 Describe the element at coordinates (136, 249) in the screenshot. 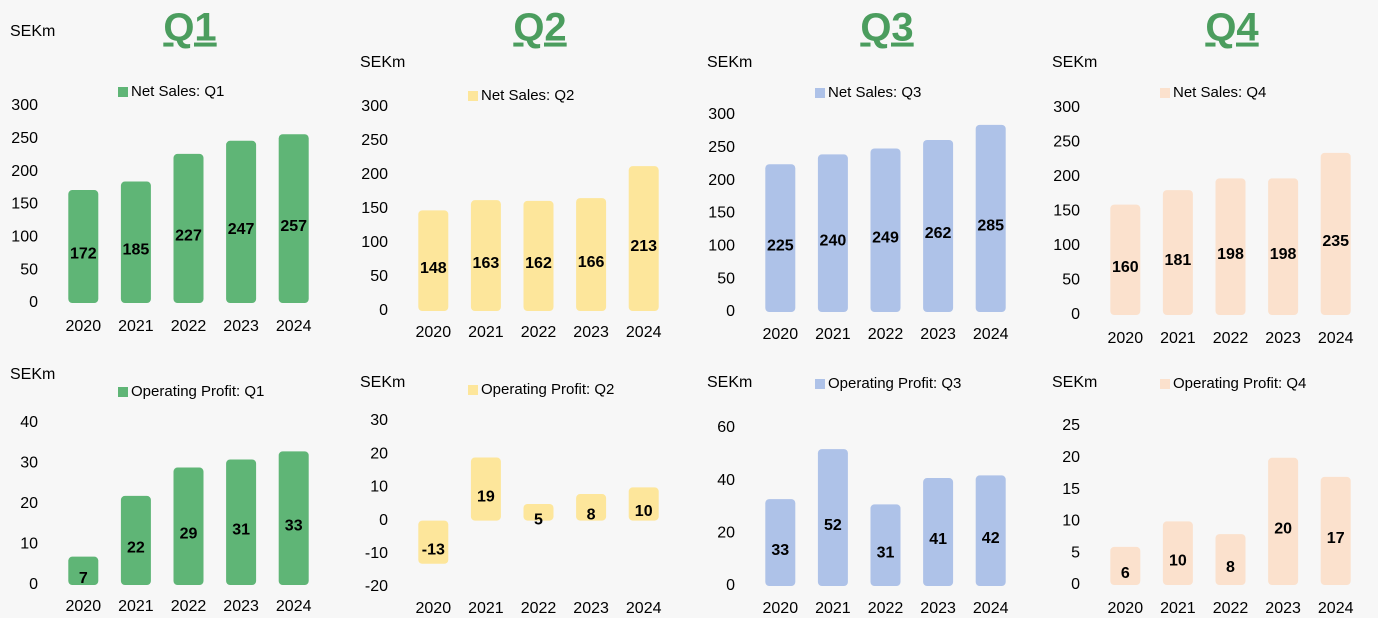

I see `value-label: 185` at that location.